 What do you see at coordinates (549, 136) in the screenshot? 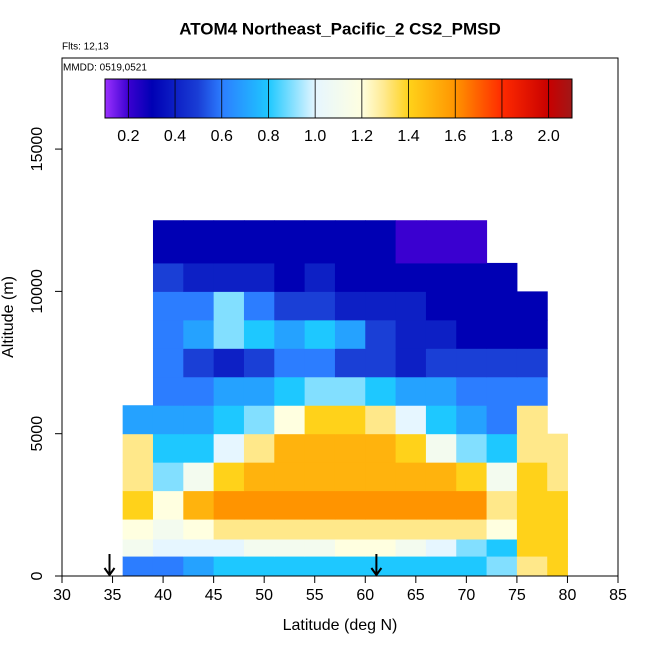
I see `colorbar-tick-label: 2.0` at bounding box center [549, 136].